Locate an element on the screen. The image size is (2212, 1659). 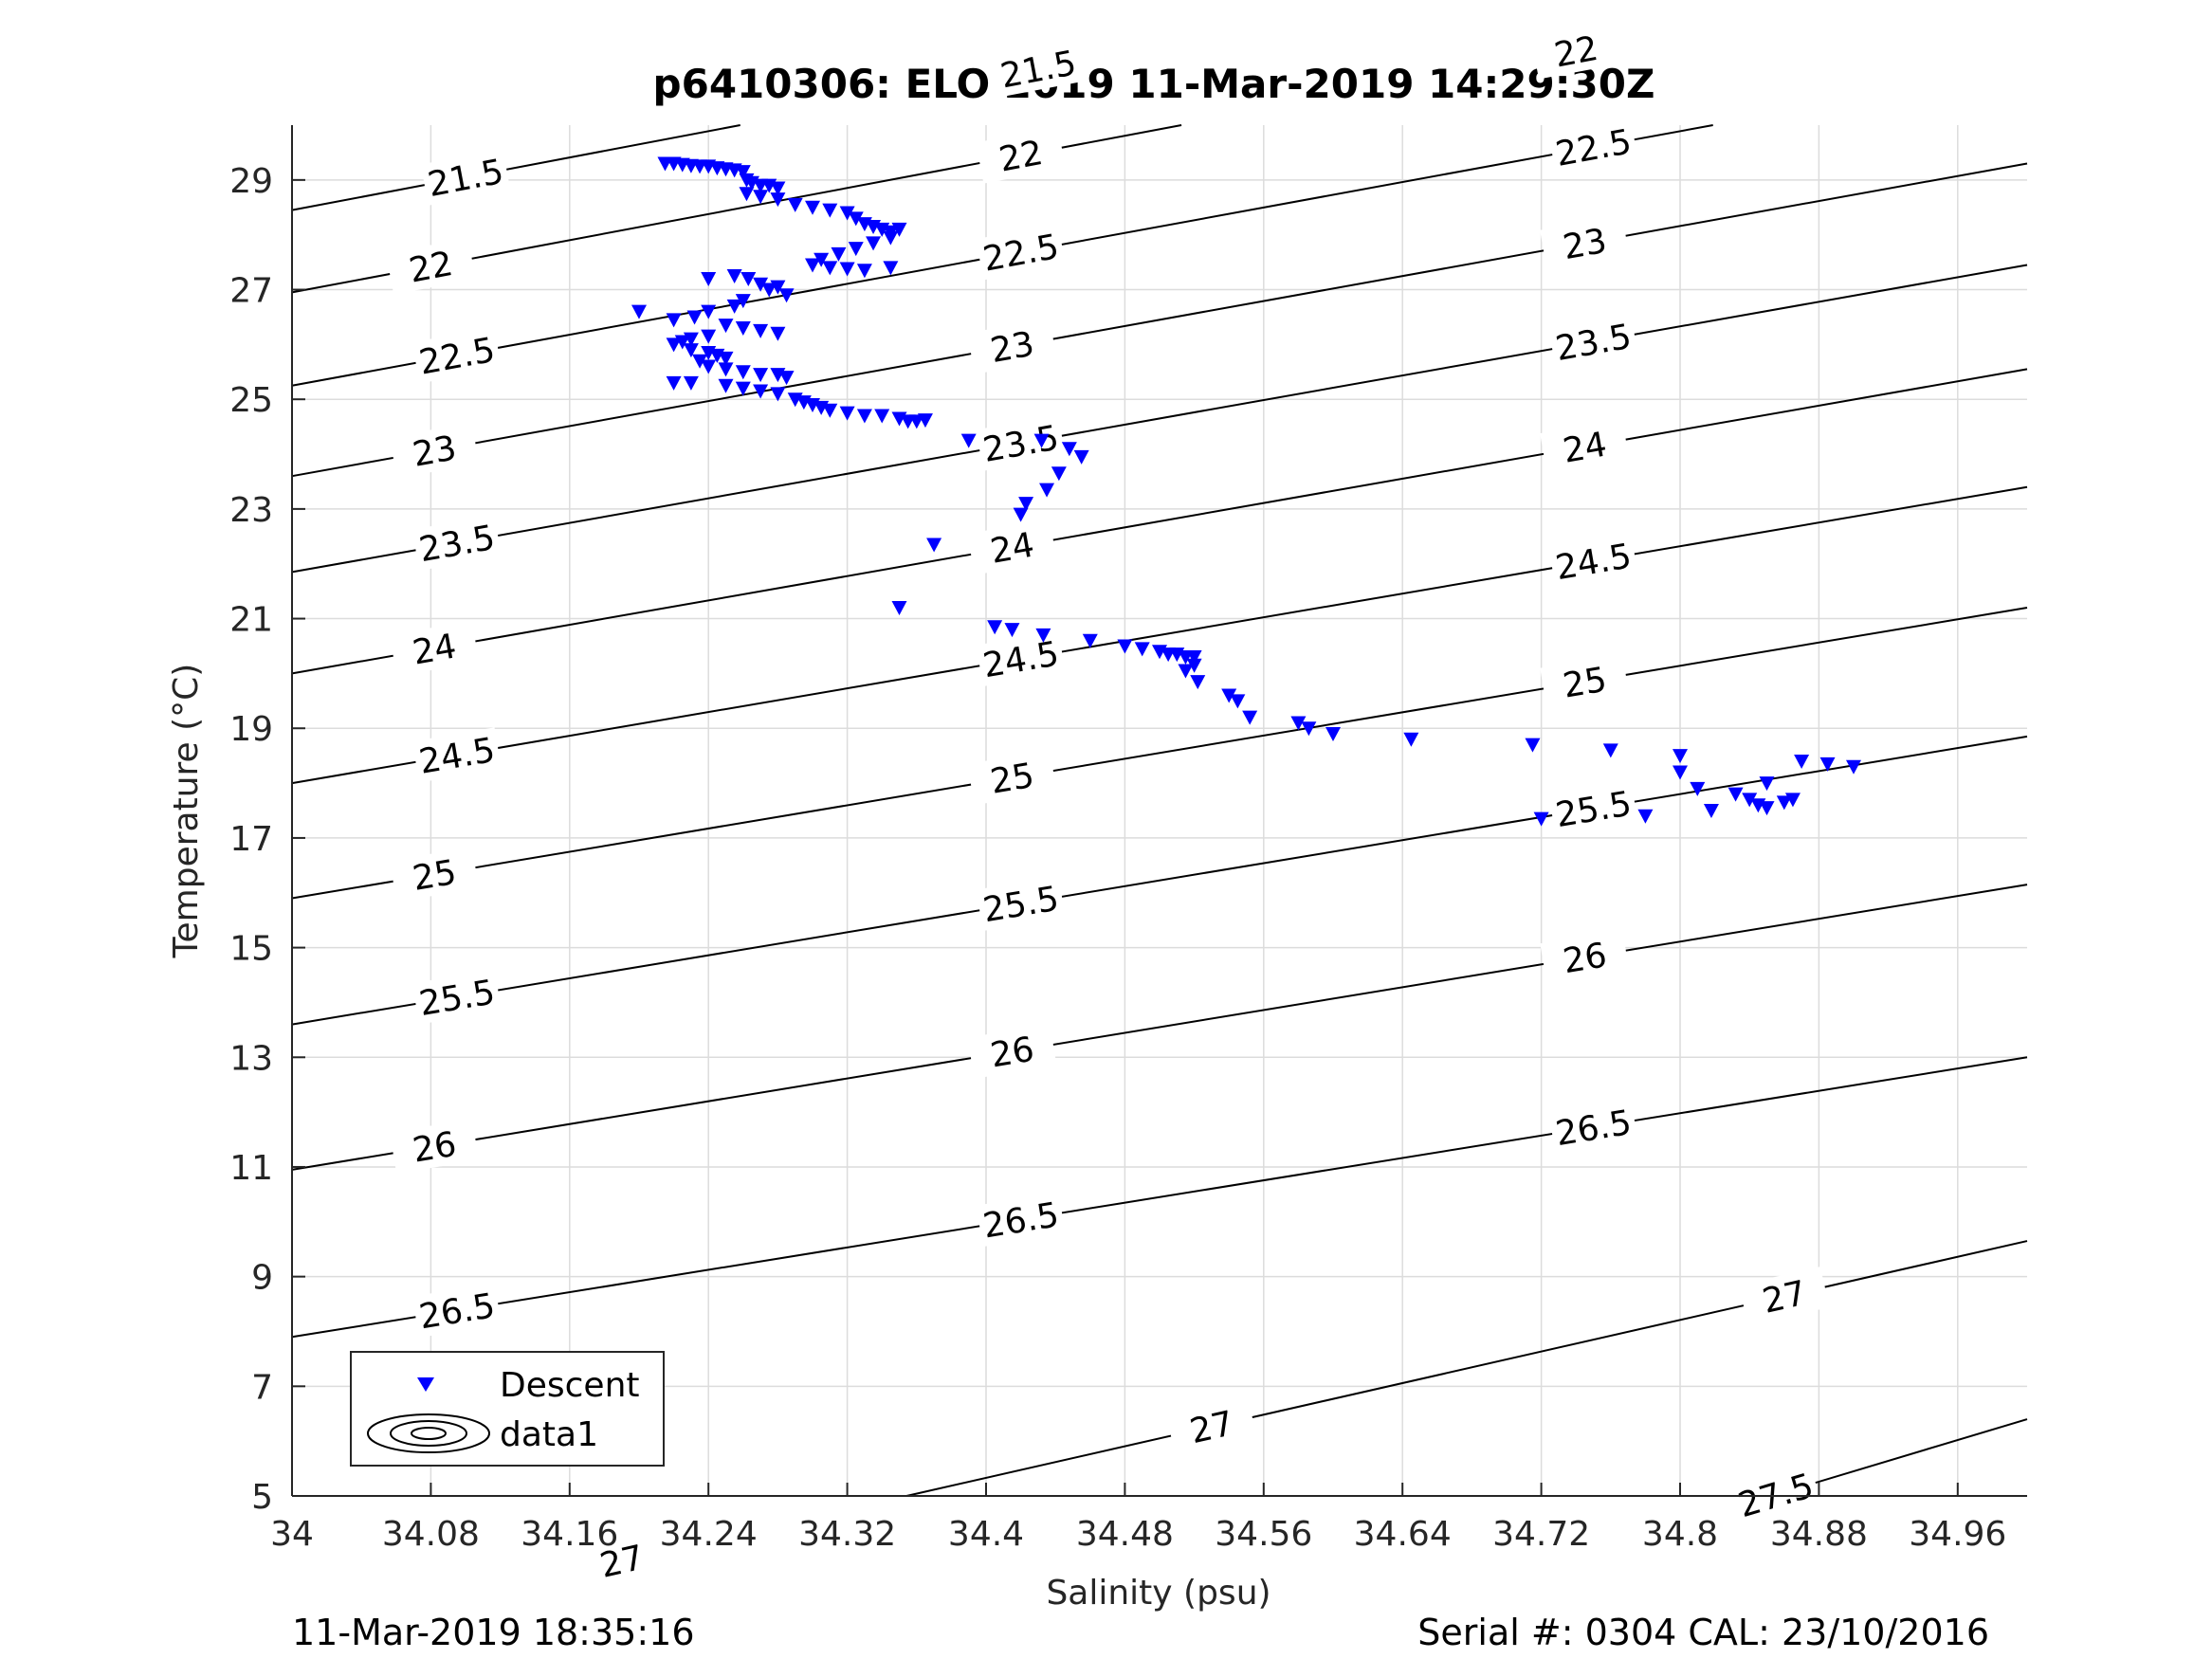
x-tick-label: 34.32 is located at coordinates (847, 1534).